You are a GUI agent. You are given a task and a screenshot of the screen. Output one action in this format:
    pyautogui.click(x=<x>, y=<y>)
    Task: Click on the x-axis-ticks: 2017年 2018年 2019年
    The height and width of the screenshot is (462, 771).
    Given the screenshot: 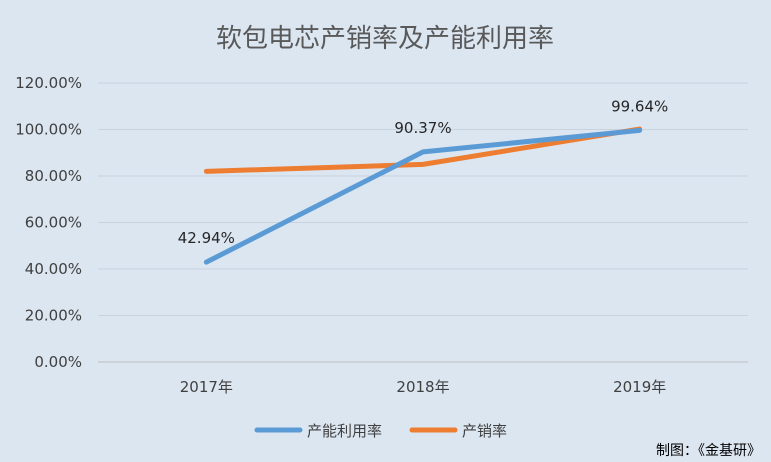 What is the action you would take?
    pyautogui.click(x=423, y=387)
    